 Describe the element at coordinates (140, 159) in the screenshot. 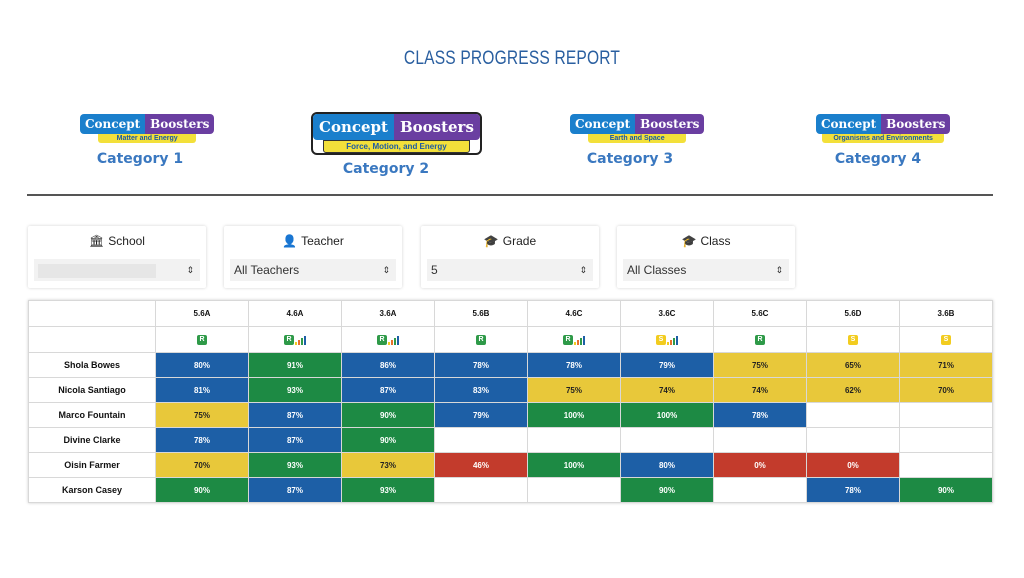

I see `category-label: Category 1` at that location.